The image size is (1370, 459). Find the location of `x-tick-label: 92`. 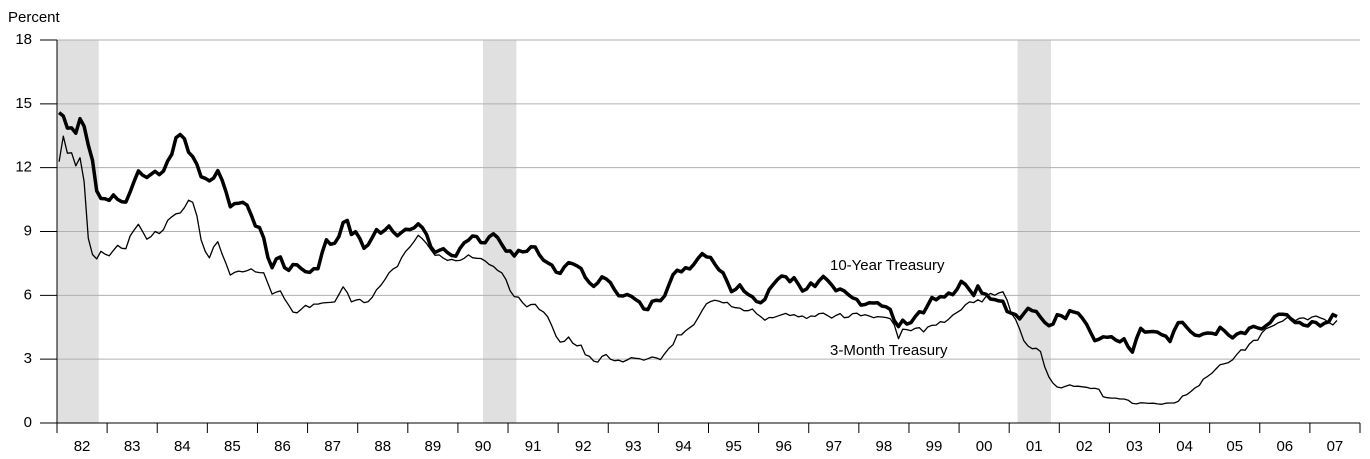

x-tick-label: 92 is located at coordinates (583, 446).